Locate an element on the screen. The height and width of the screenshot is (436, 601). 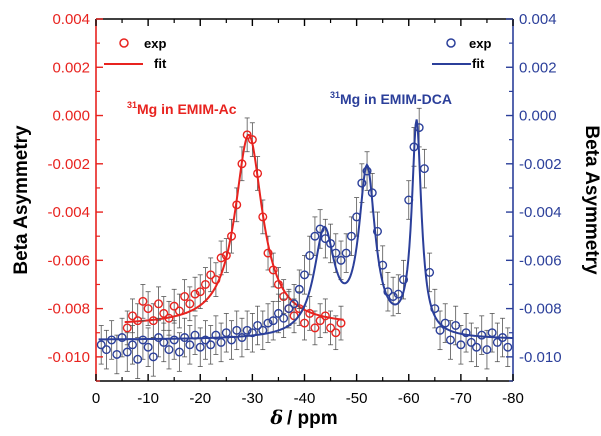
annotation-emim-dca: 31Mg in EMIM-DCA is located at coordinates (391, 98).